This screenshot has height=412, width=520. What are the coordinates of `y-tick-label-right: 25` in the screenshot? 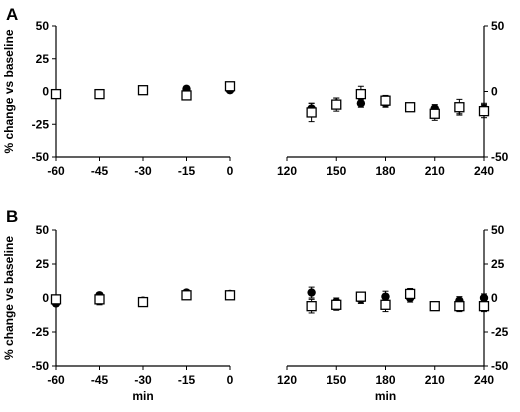 It's located at (498, 264).